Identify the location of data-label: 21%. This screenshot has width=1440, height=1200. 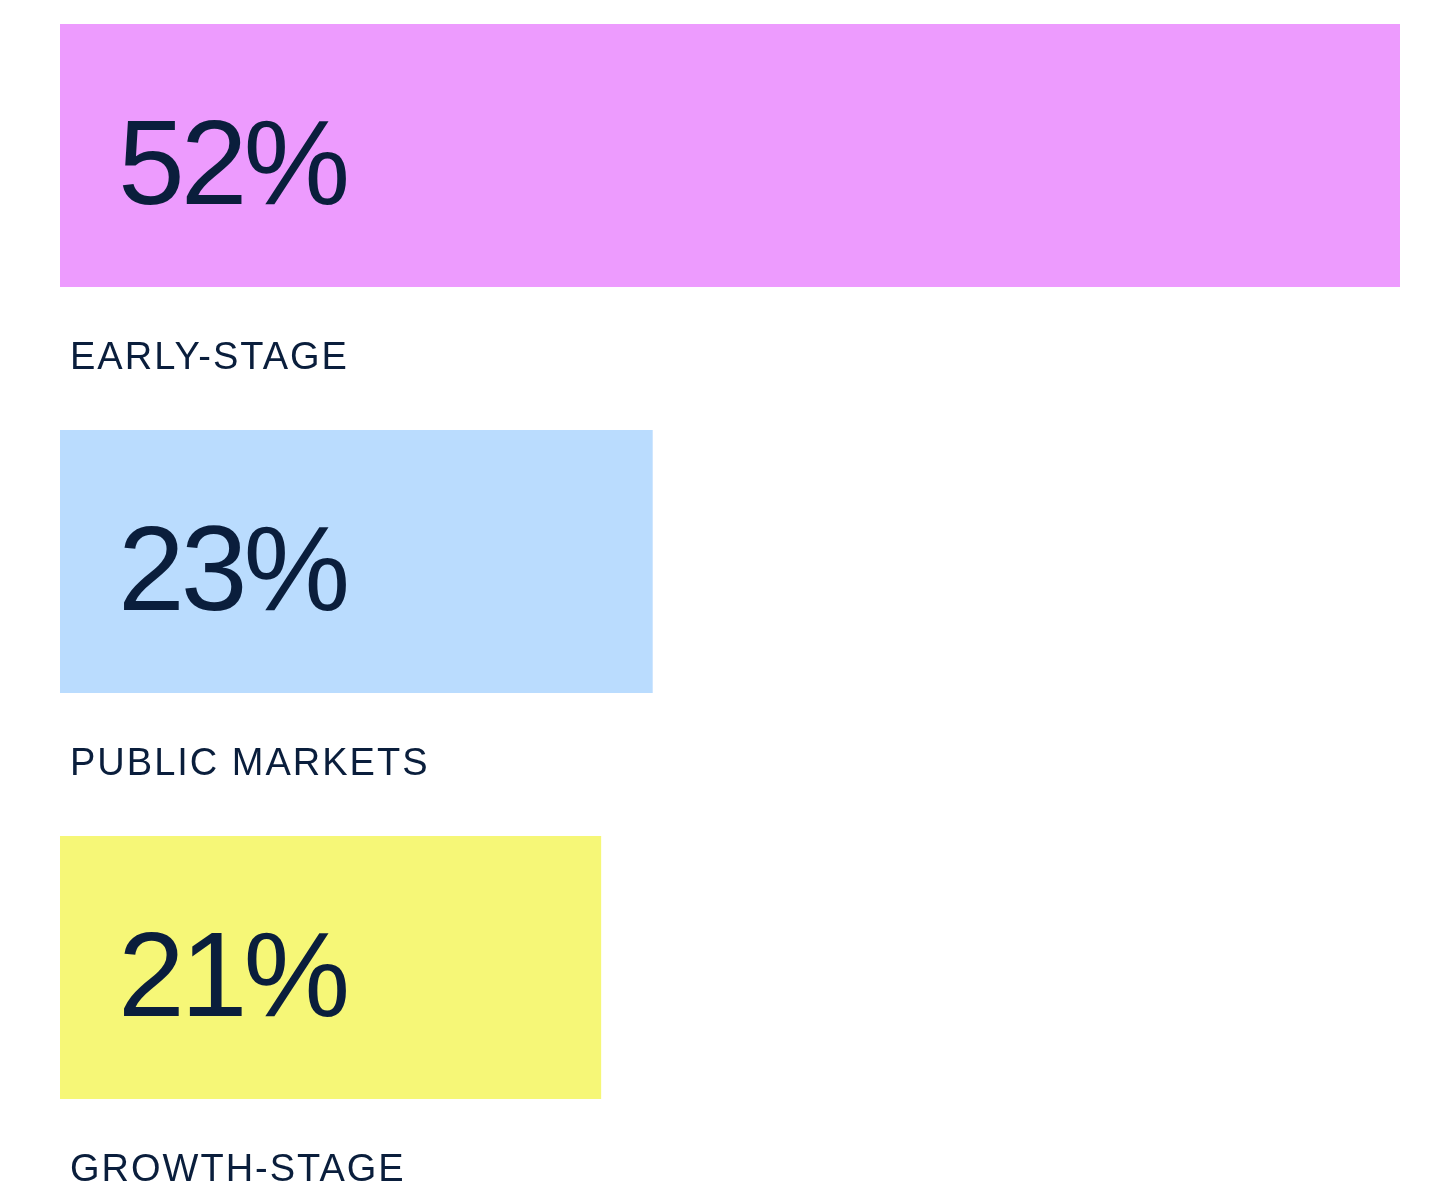
(232, 974).